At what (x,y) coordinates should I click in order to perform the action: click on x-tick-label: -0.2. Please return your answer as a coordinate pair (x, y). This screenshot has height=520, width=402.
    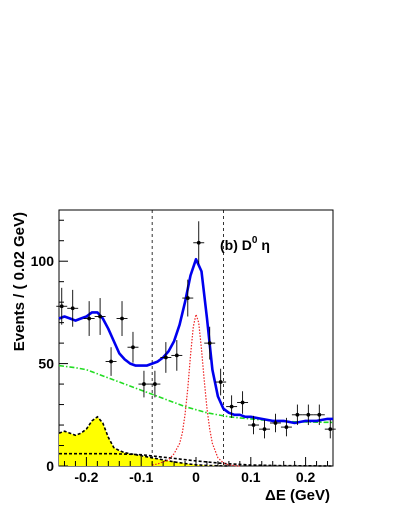
    Looking at the image, I should click on (86, 477).